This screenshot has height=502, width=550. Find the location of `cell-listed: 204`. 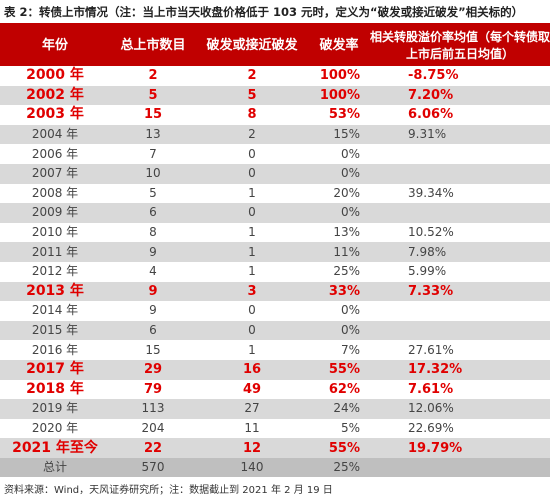

cell-listed: 204 is located at coordinates (153, 427).